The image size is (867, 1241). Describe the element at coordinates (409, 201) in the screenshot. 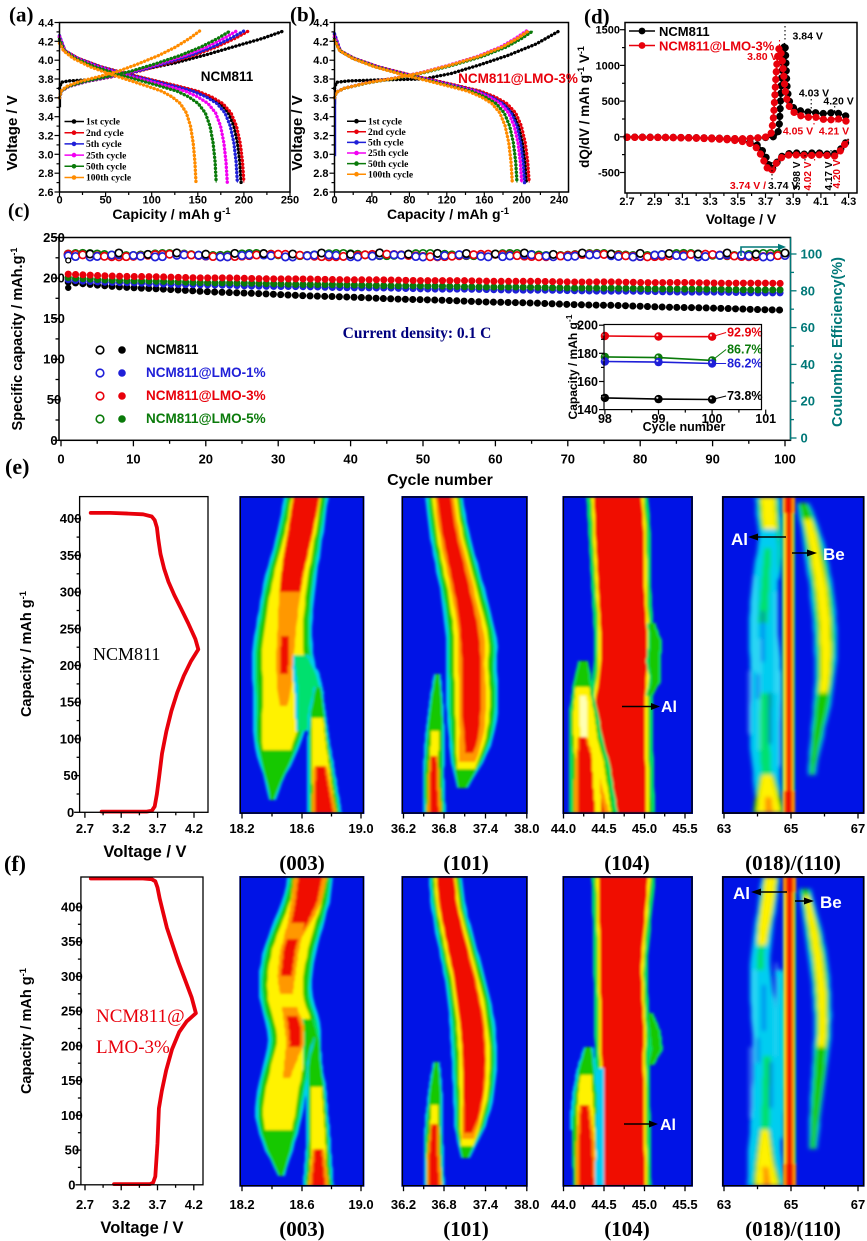

I see `svg-text: 80` at that location.